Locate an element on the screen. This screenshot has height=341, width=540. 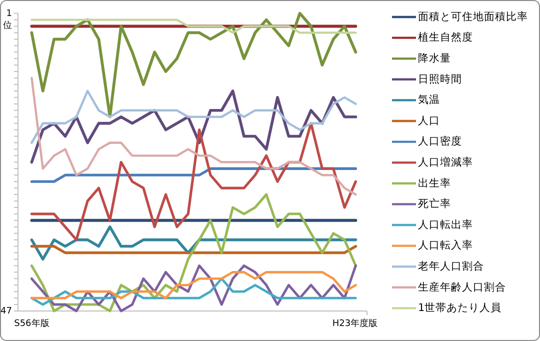
x-tick-label: H23年度版 is located at coordinates (355, 323).